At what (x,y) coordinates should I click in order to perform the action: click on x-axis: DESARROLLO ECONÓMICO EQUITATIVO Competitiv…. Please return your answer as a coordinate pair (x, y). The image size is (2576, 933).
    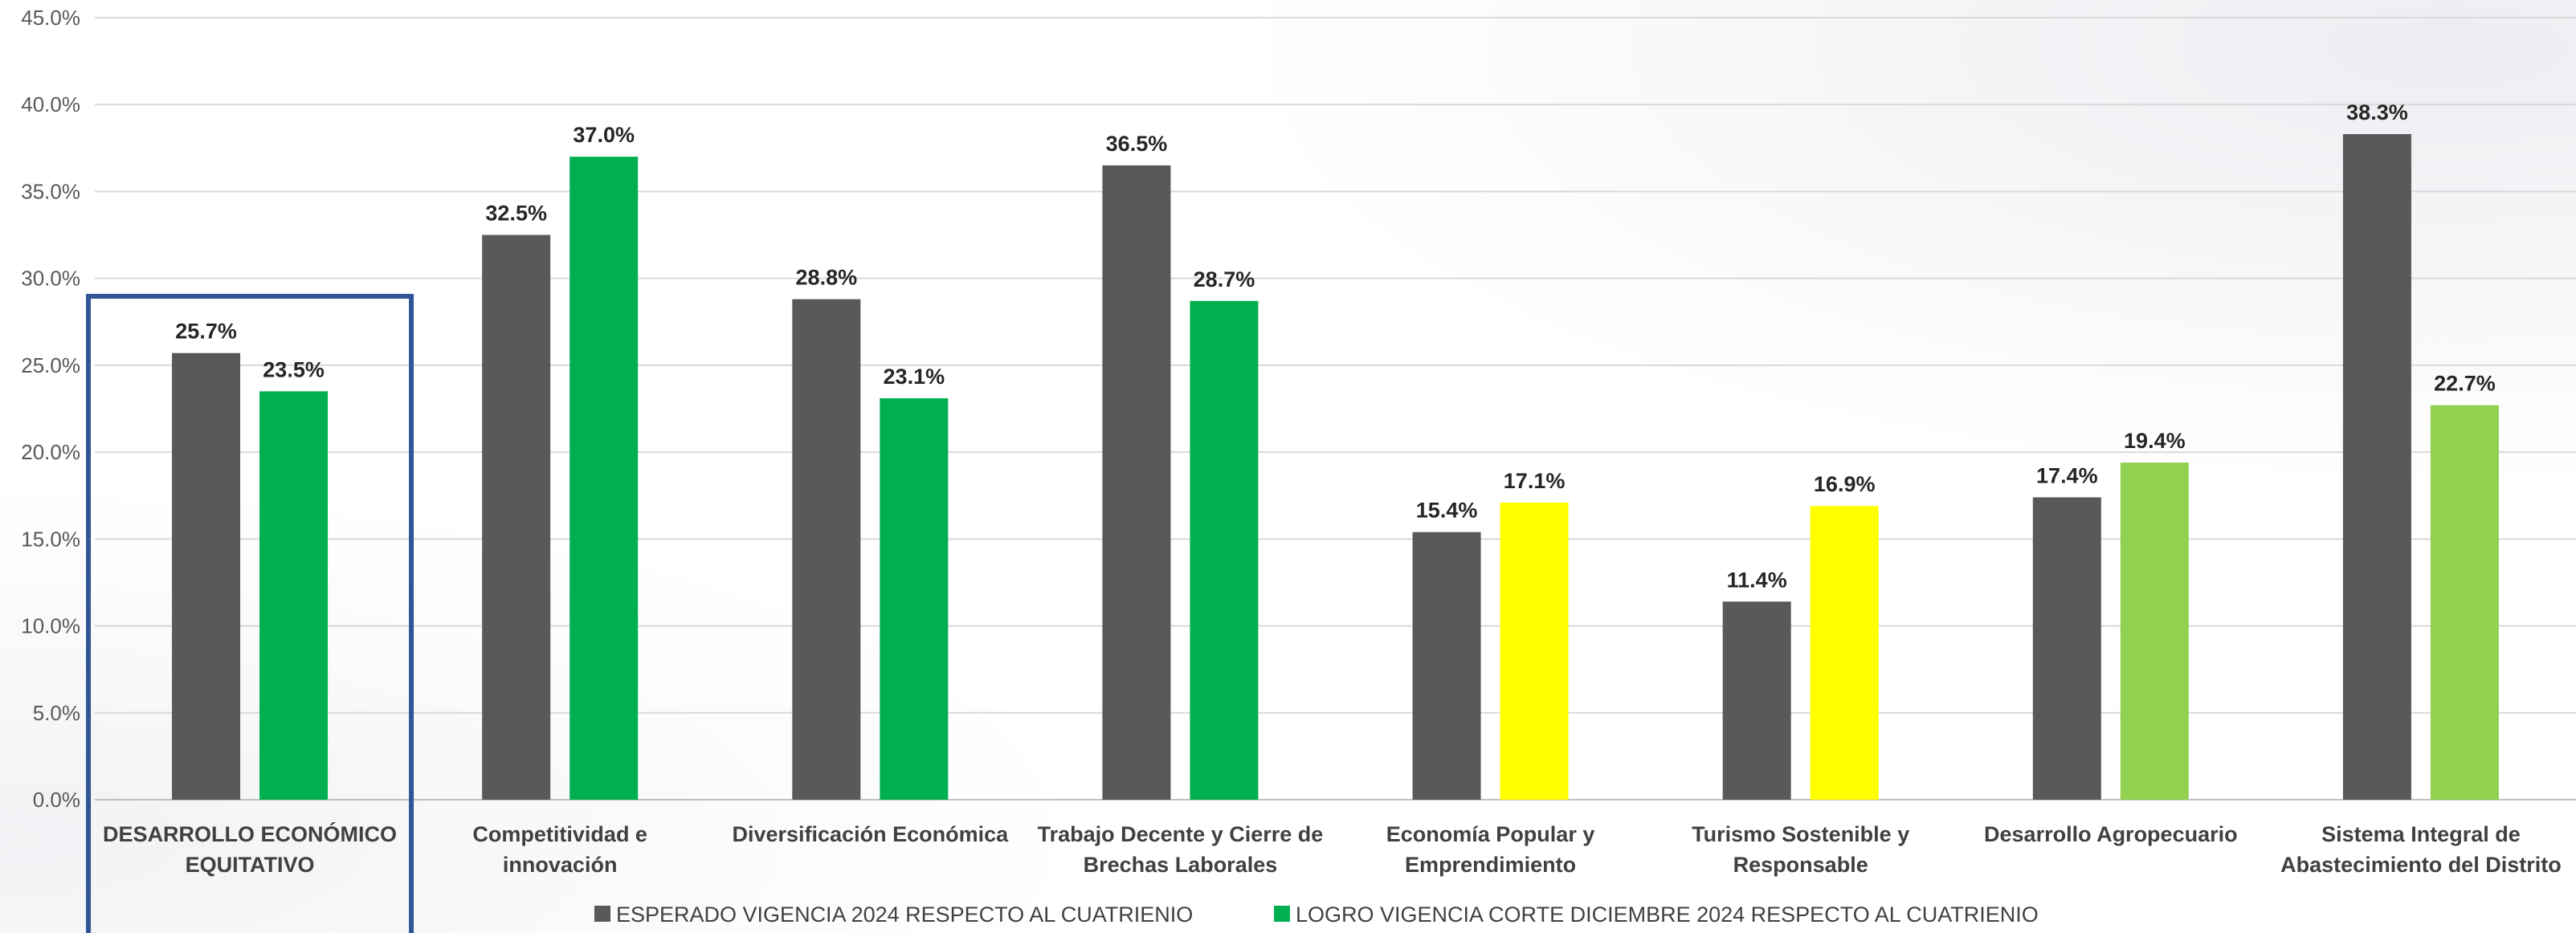
    Looking at the image, I should click on (1332, 849).